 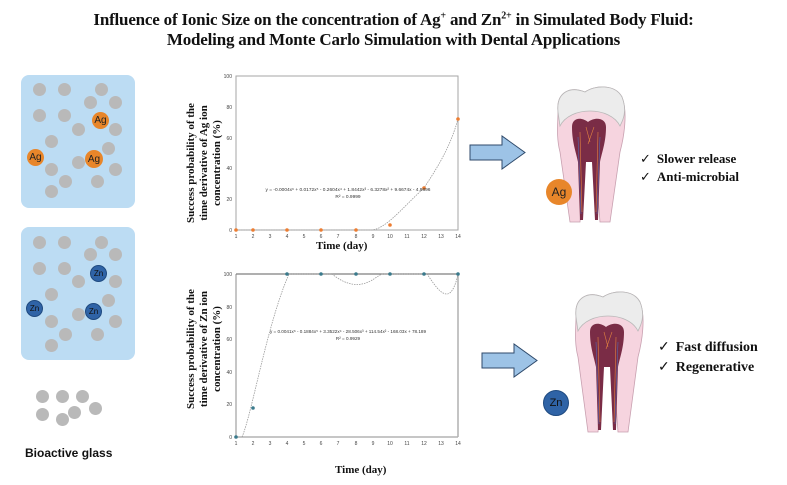 I want to click on svg-text: 7, so click(x=338, y=237).